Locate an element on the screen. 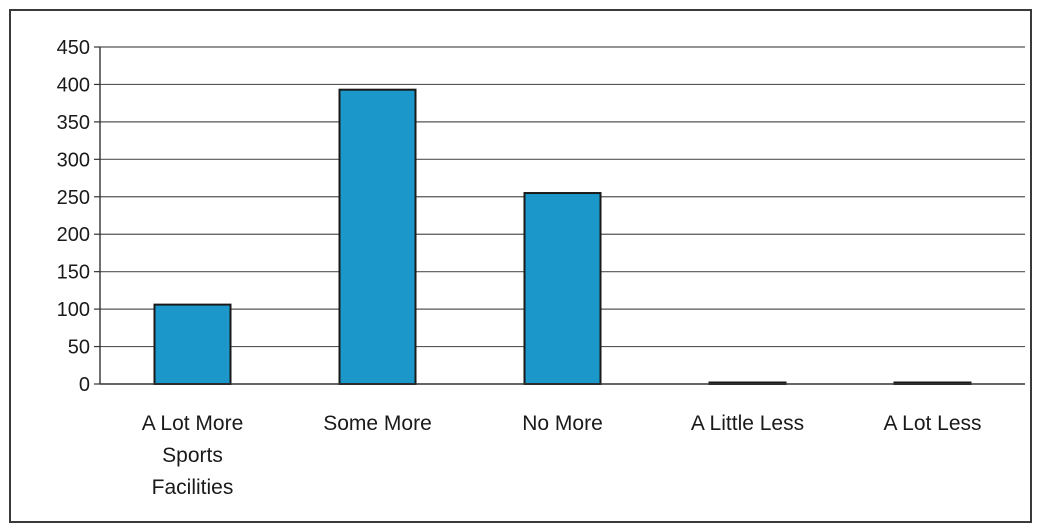 This screenshot has width=1041, height=532. y-tick-label: 250 is located at coordinates (73, 198).